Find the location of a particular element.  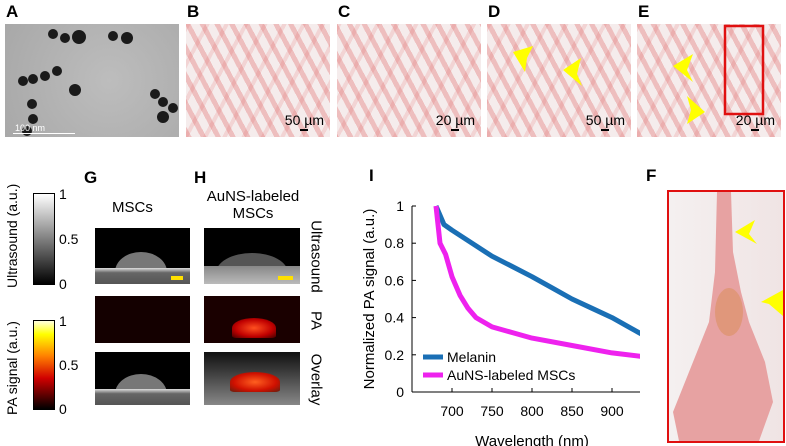

h-overlay-image is located at coordinates (252, 378).